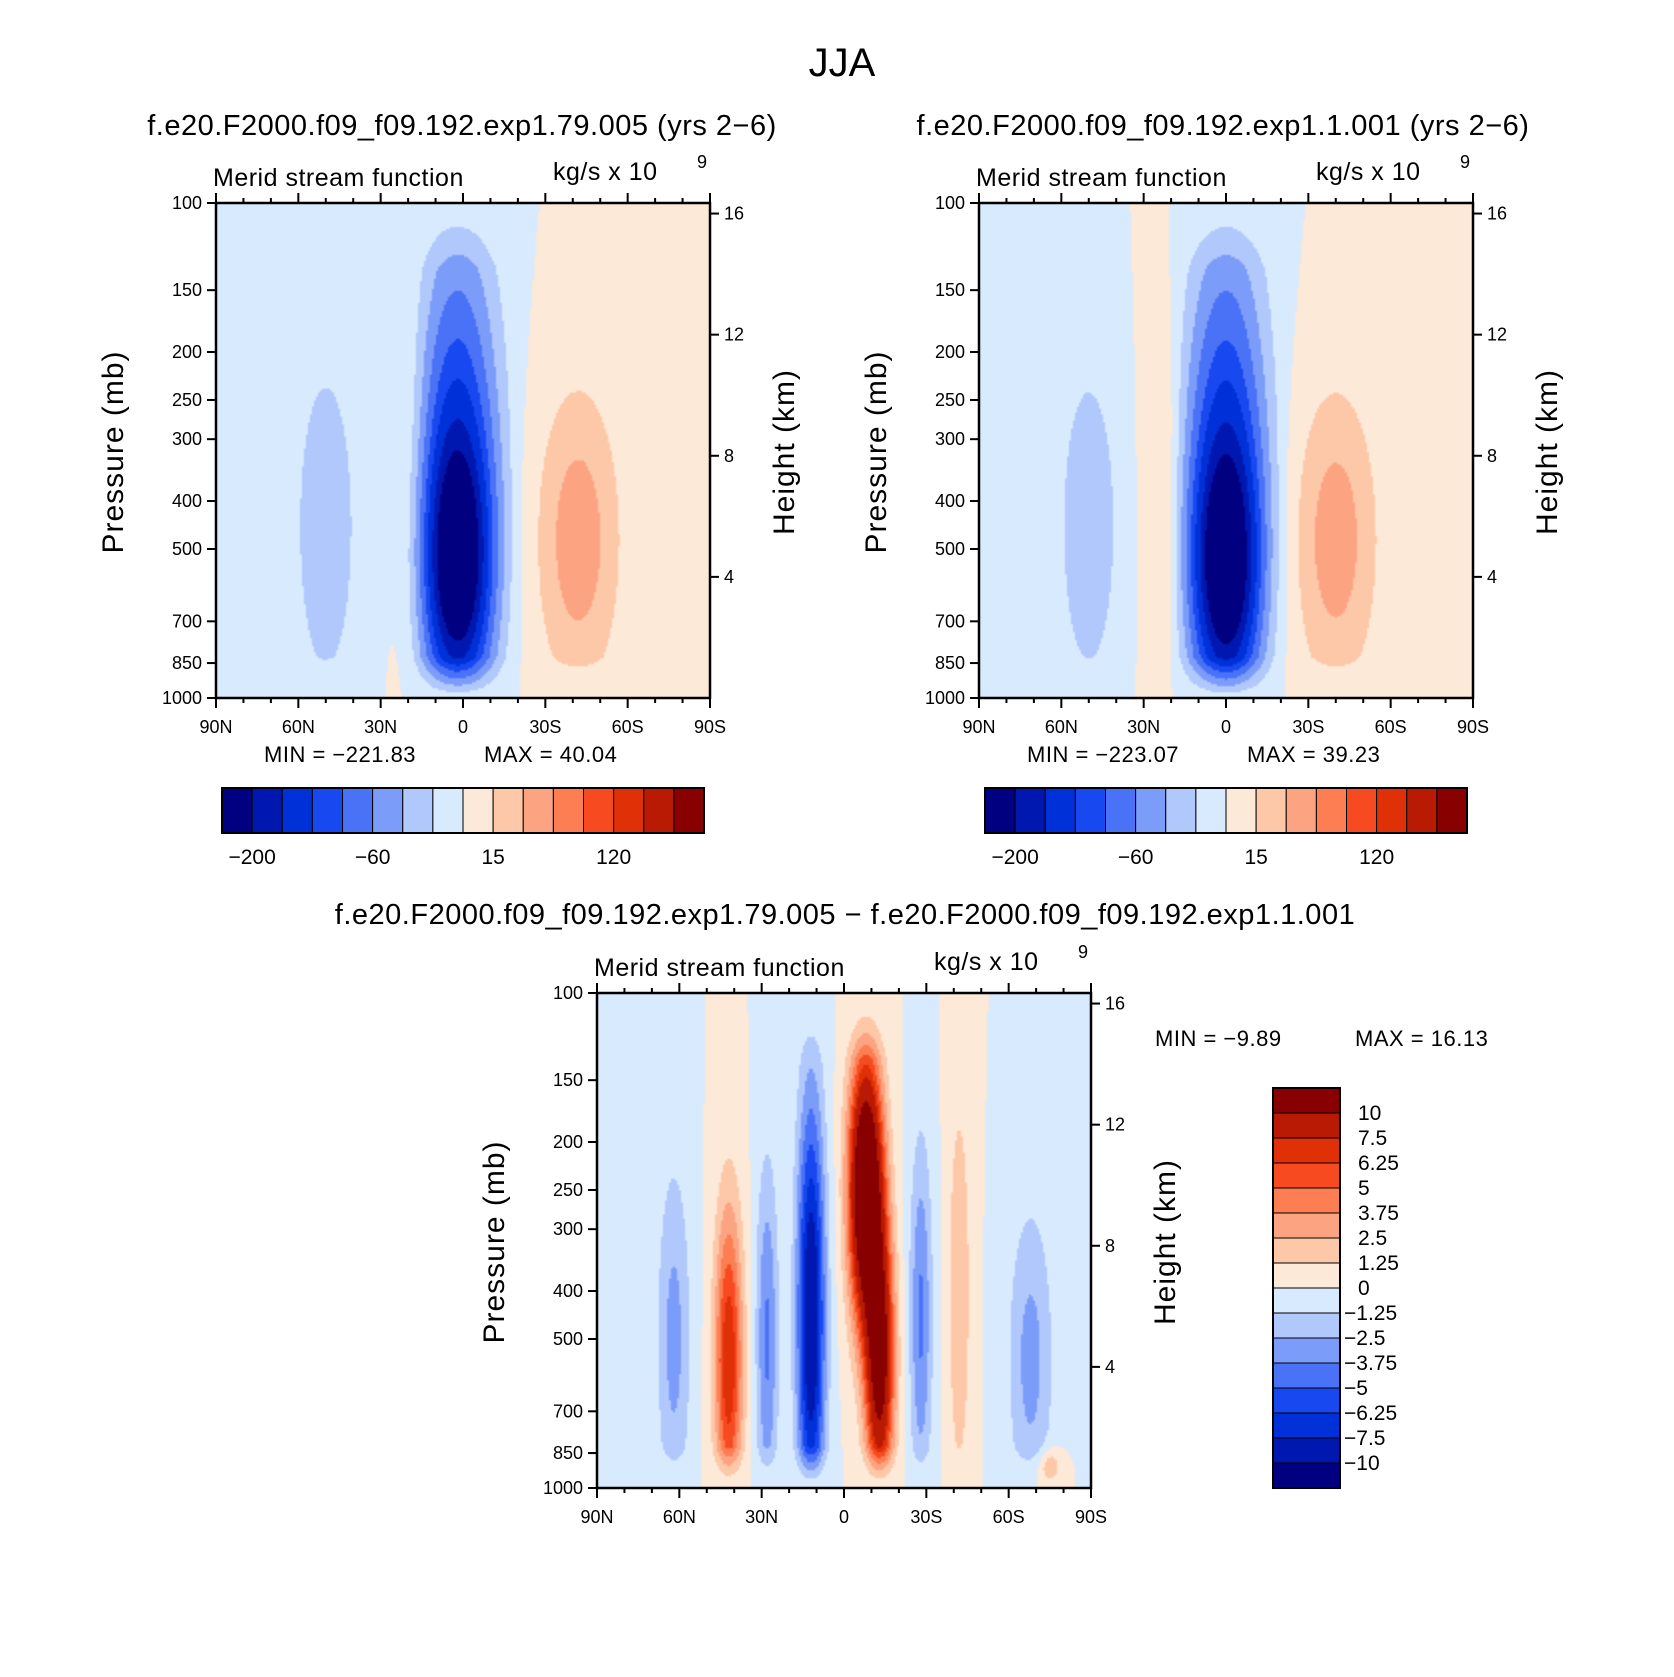  I want to click on panel-2-xtick-label: 60S, so click(1391, 727).